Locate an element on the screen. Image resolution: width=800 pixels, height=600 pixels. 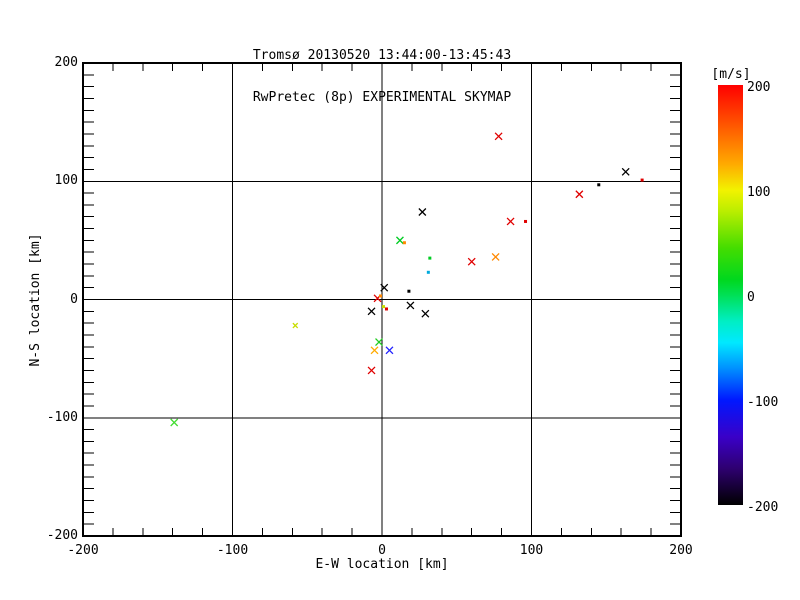
colorbar-tick-label: 100 is located at coordinates (759, 192).